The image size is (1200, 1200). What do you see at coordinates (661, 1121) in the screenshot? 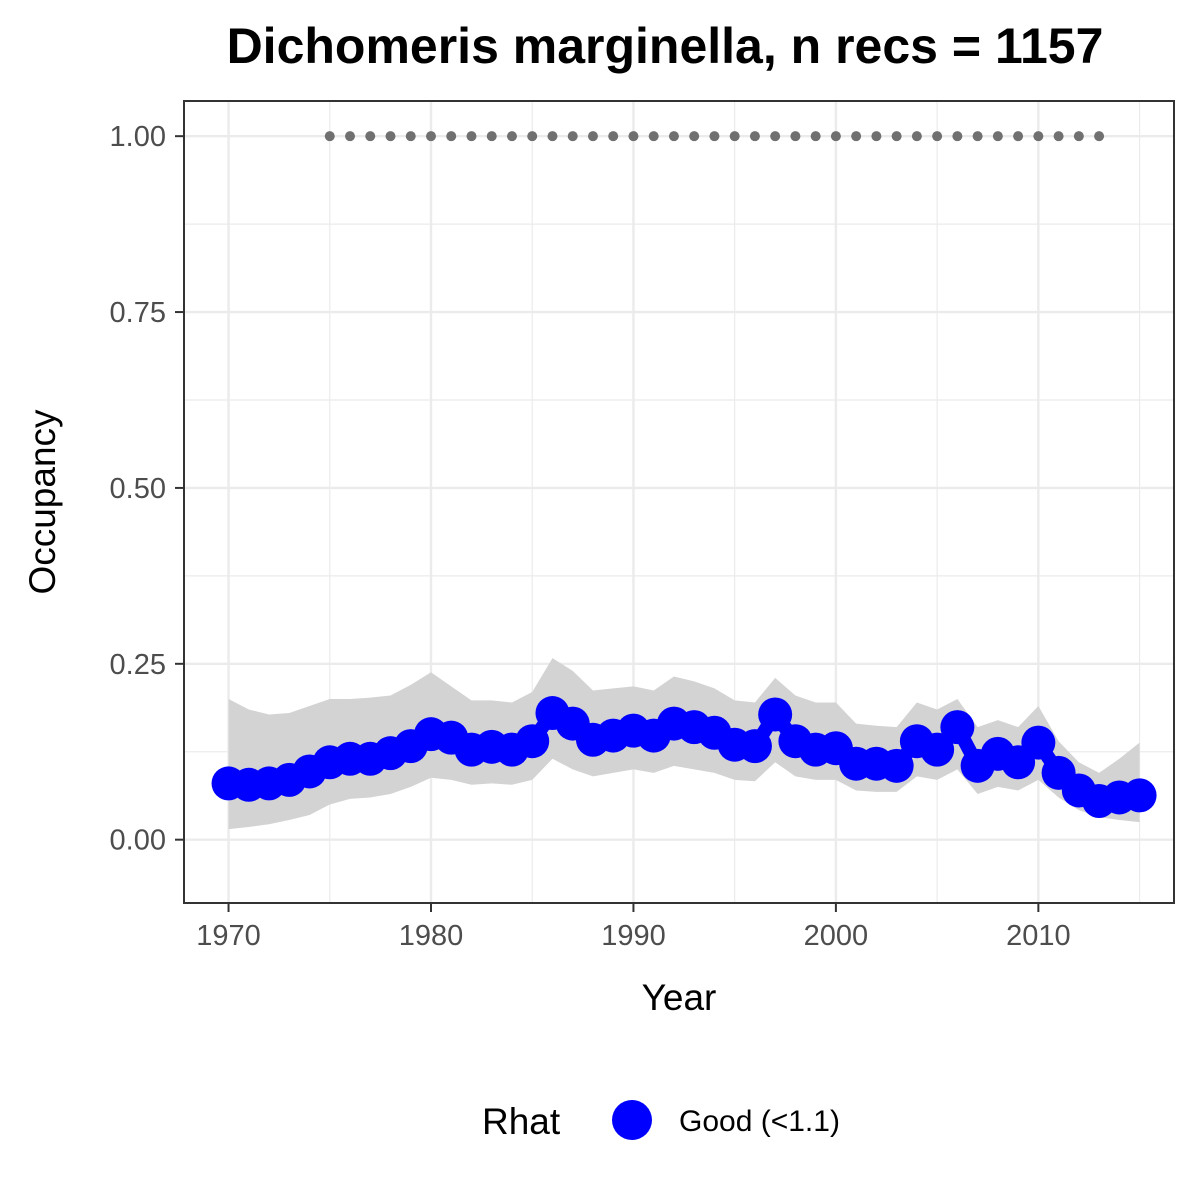
I see `legend: Rhat Good (<1.1)` at bounding box center [661, 1121].